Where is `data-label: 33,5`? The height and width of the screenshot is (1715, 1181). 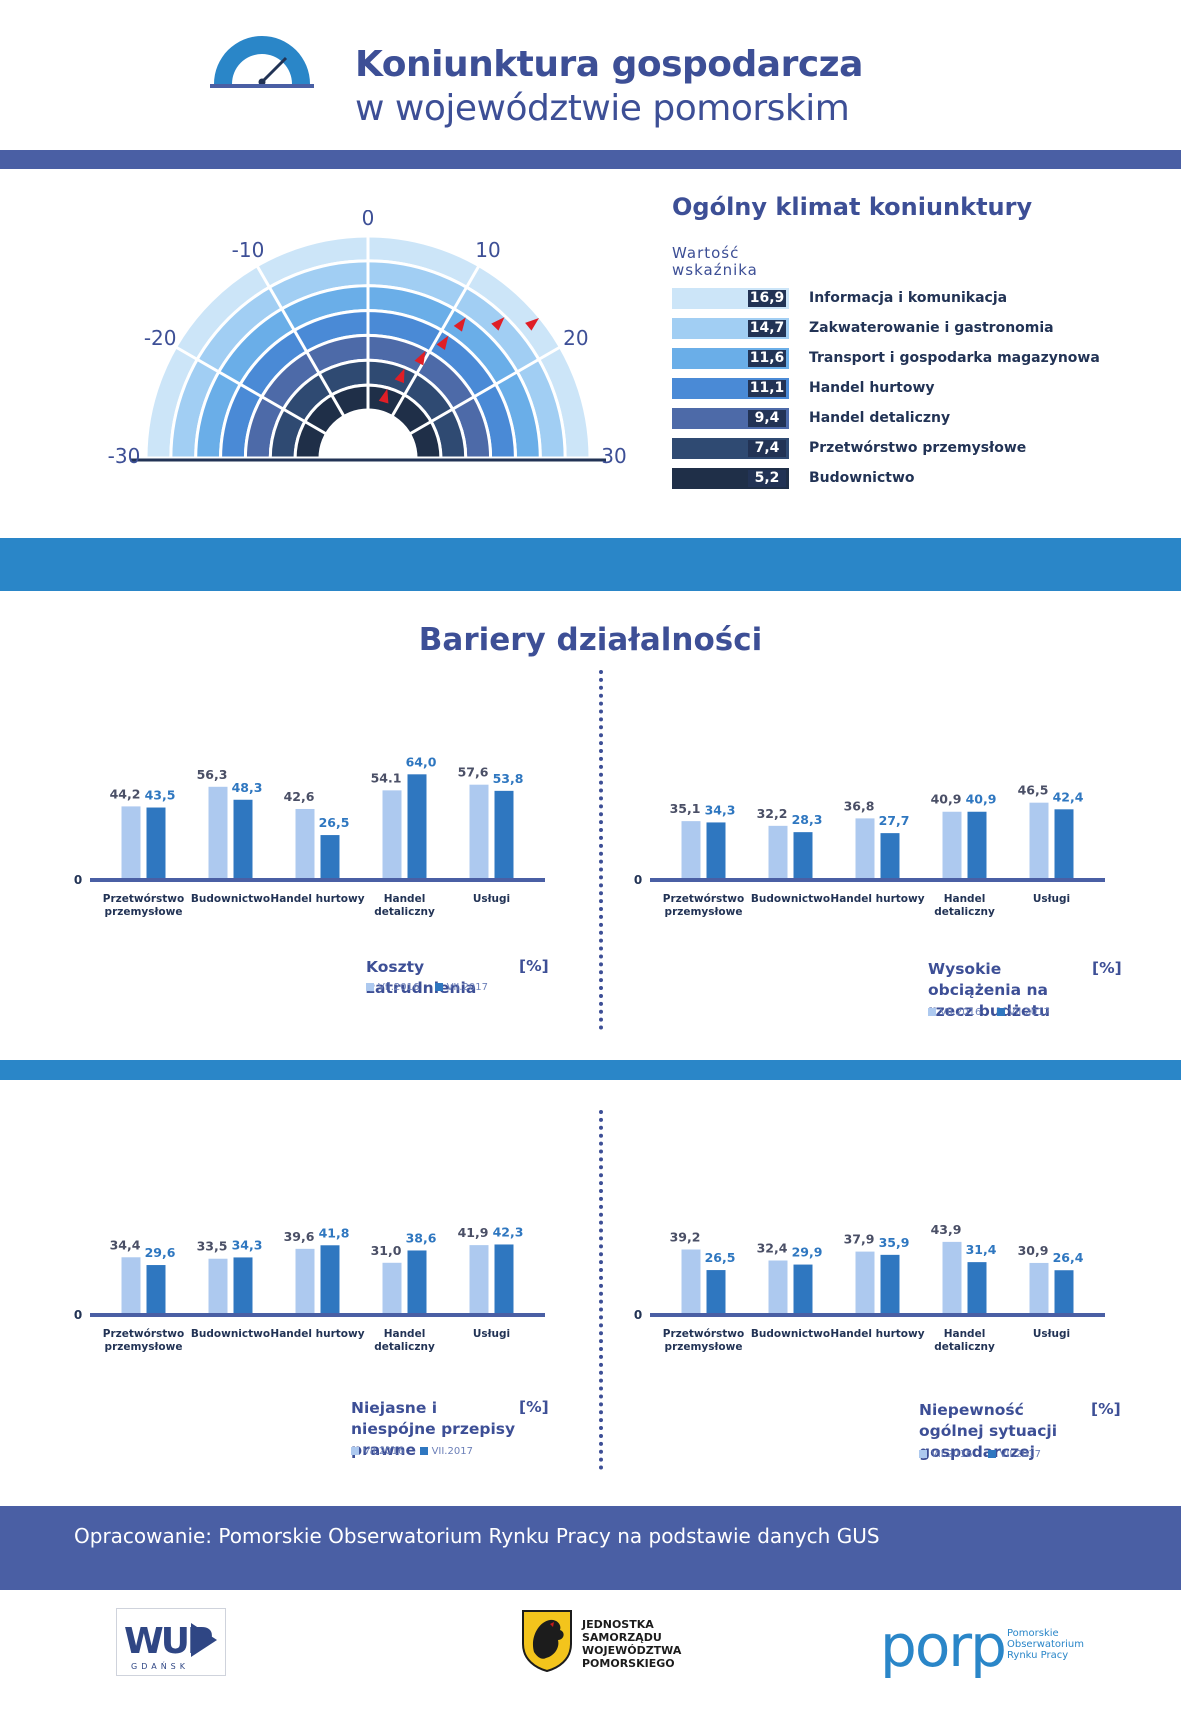
data-label: 33,5 is located at coordinates (212, 1246).